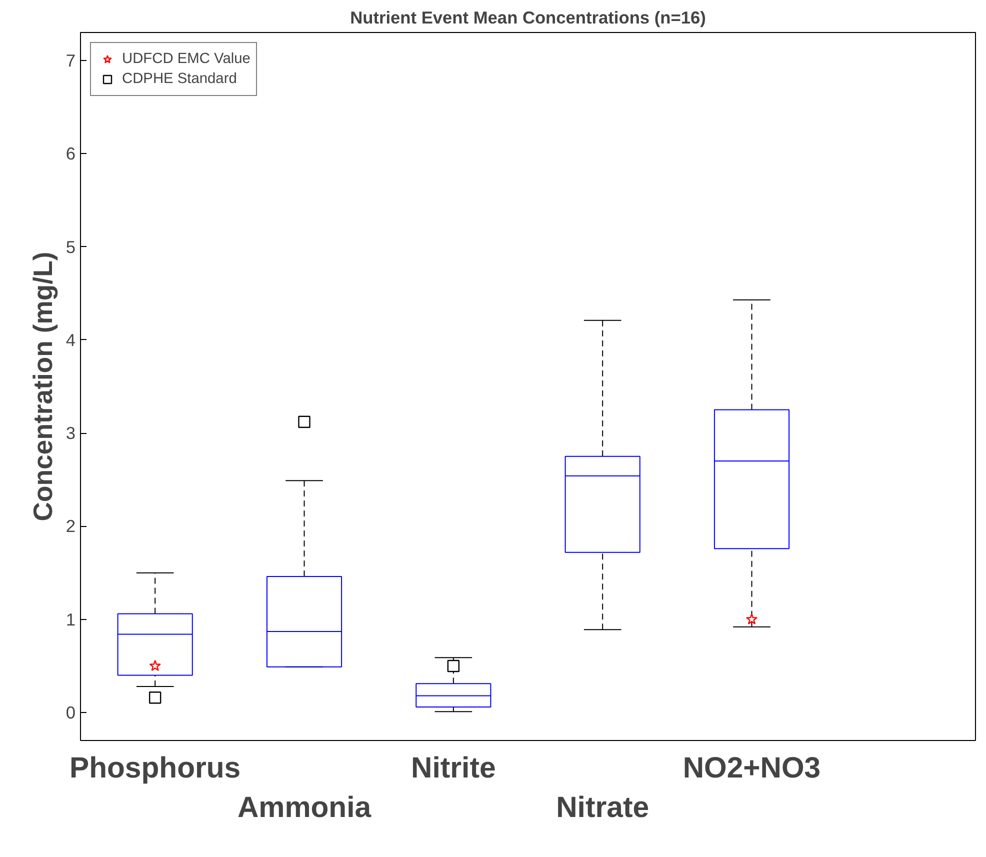 The height and width of the screenshot is (857, 986). What do you see at coordinates (179, 79) in the screenshot?
I see `legend-label: CDPHE Standard` at bounding box center [179, 79].